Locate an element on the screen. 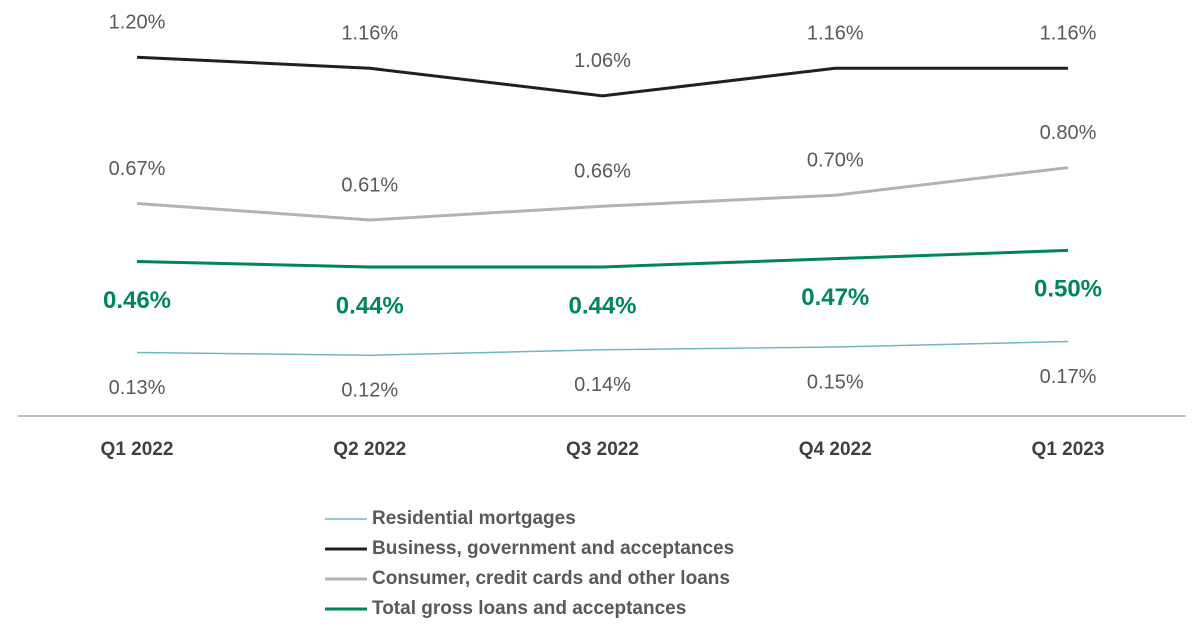 The image size is (1194, 629). data-label: 0.50% is located at coordinates (1068, 289).